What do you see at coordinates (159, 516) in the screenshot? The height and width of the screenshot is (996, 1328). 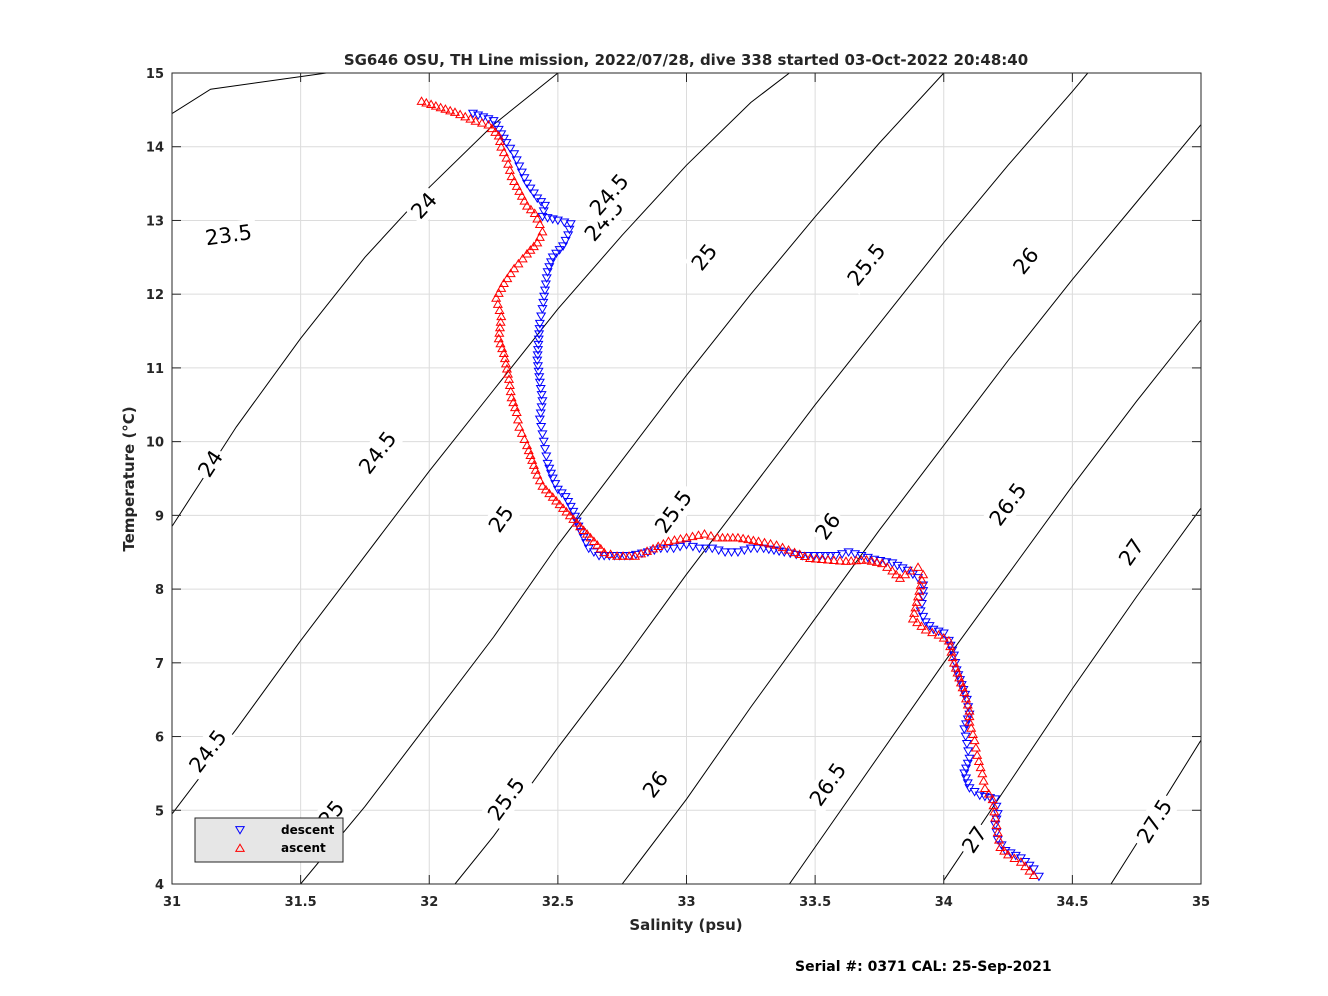 I see `y-tick-label: 9` at bounding box center [159, 516].